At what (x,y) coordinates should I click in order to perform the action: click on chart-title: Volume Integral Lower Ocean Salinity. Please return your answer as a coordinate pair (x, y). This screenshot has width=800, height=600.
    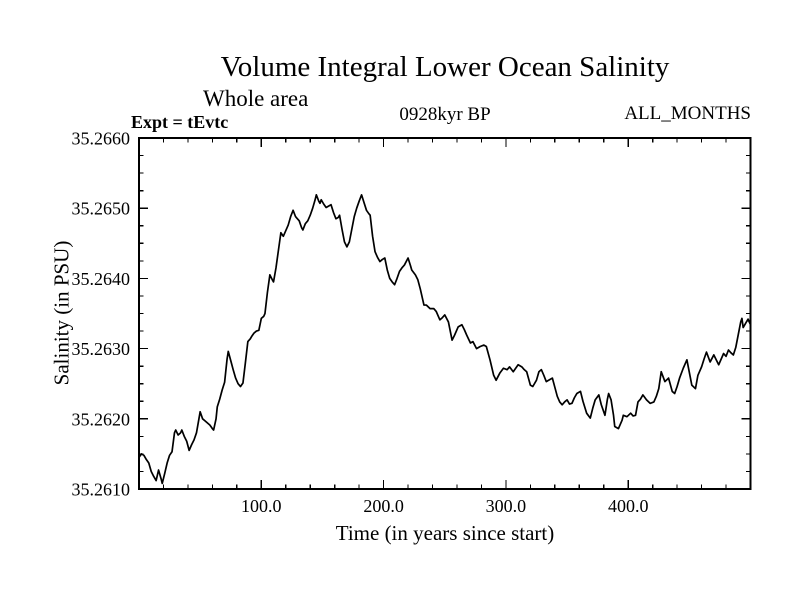
    Looking at the image, I should click on (445, 67).